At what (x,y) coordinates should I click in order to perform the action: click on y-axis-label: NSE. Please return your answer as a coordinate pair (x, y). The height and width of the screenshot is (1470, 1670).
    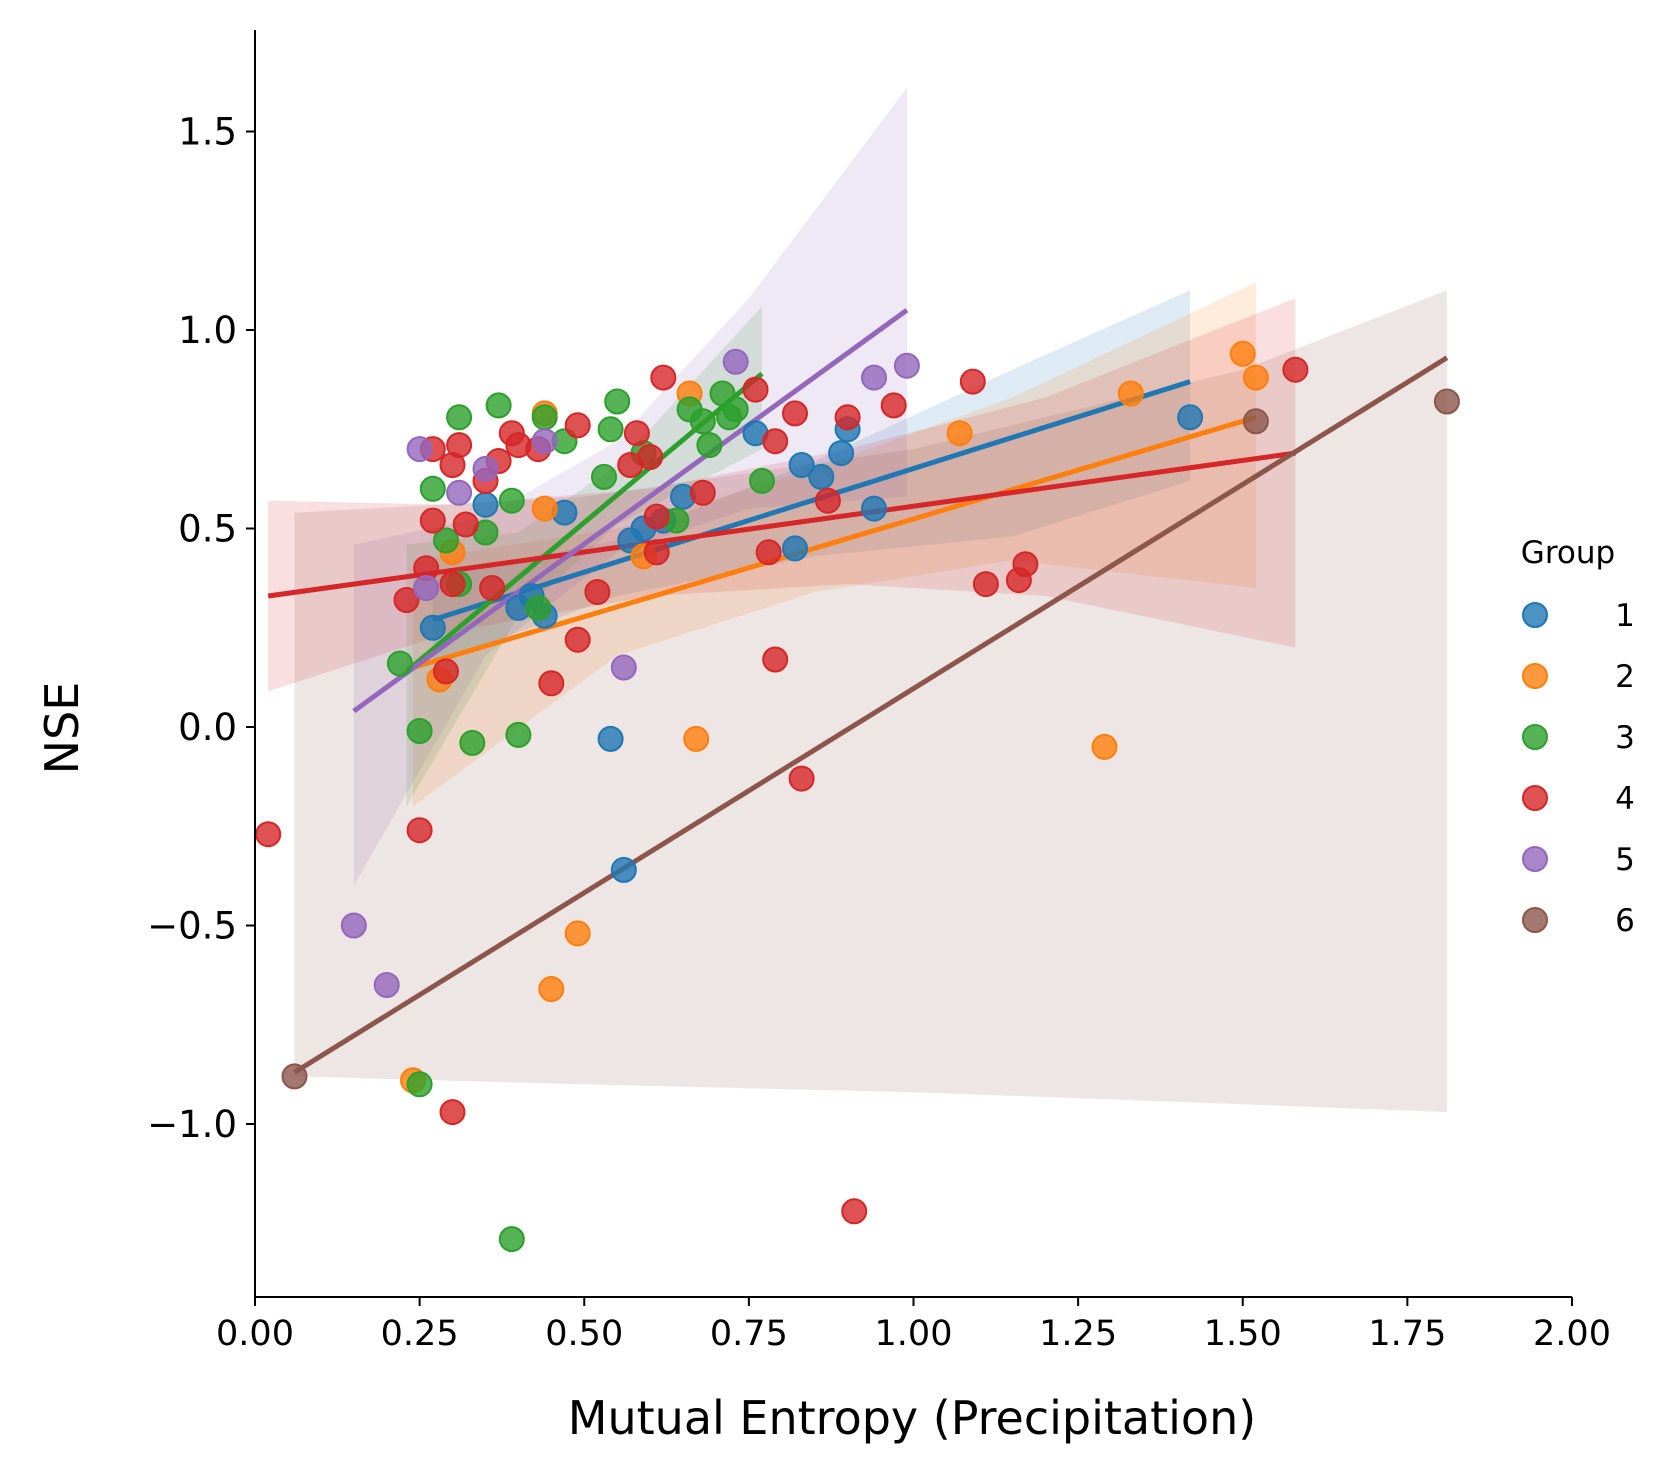
    Looking at the image, I should click on (62, 728).